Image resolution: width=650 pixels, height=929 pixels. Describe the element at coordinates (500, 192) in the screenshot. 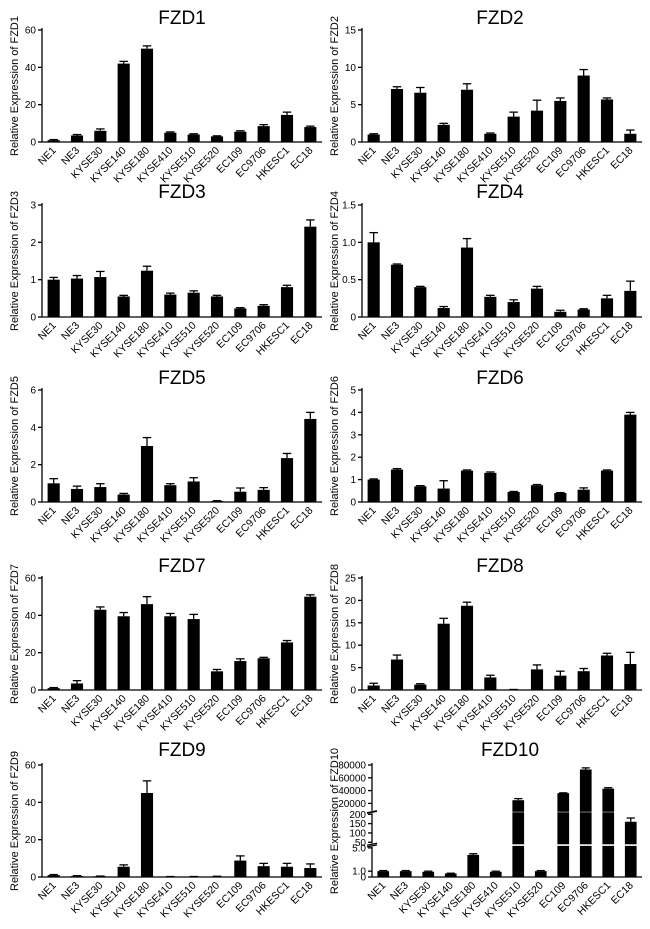

I see `chart-title: FZD4` at that location.